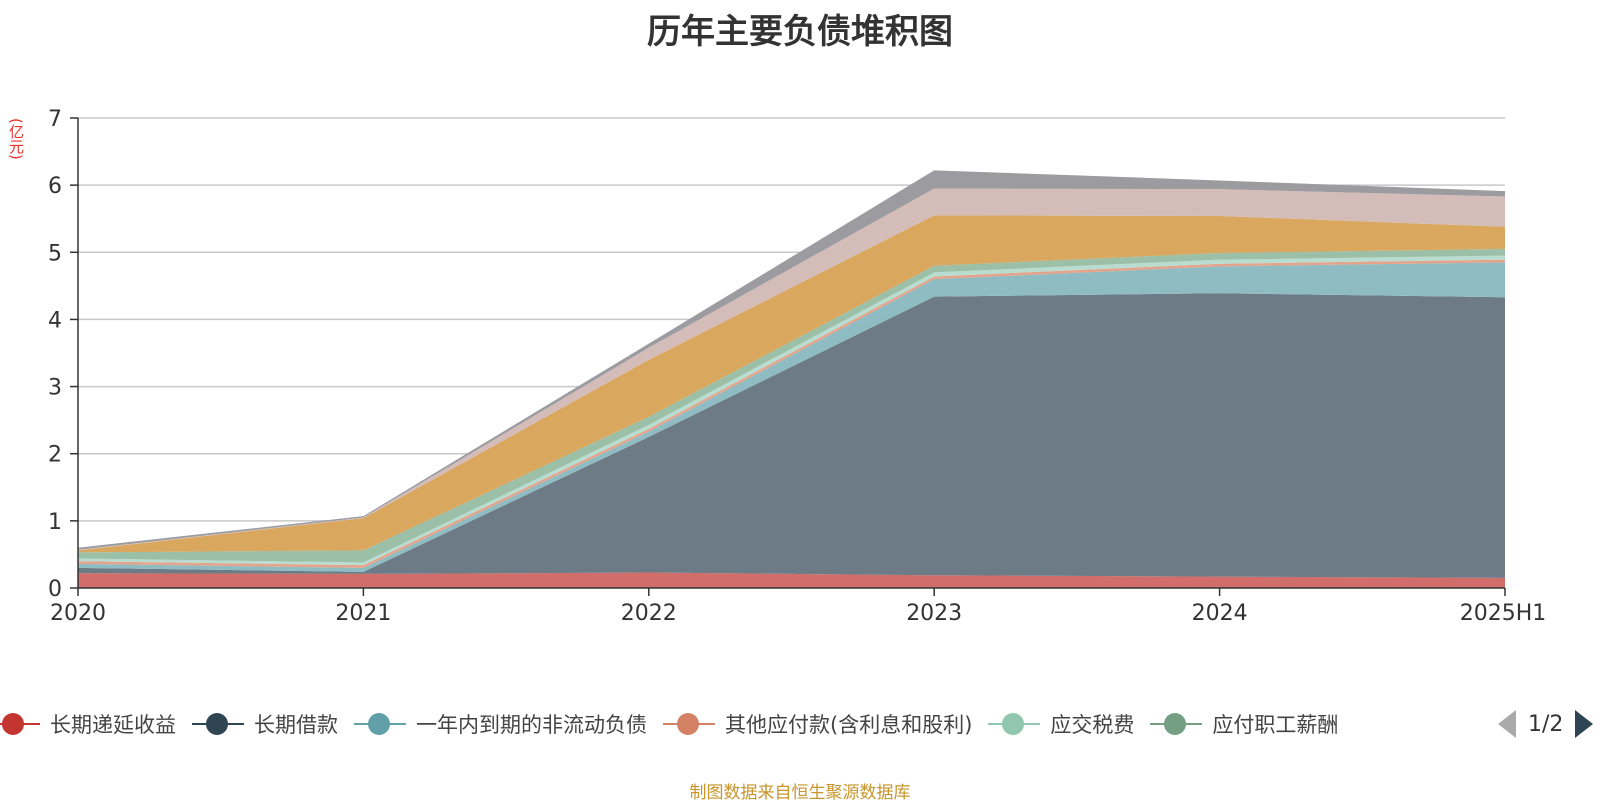 The width and height of the screenshot is (1600, 803). Describe the element at coordinates (16, 139) in the screenshot. I see `y-axis-unit: (亿元)` at that location.